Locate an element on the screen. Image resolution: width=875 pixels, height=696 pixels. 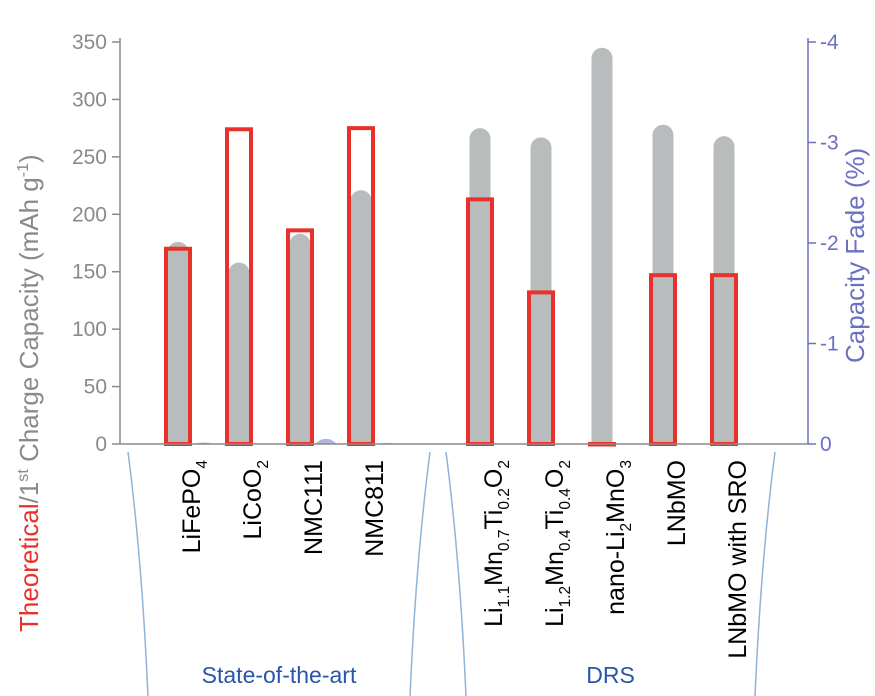
left-tick-label: 250 is located at coordinates (89, 157).